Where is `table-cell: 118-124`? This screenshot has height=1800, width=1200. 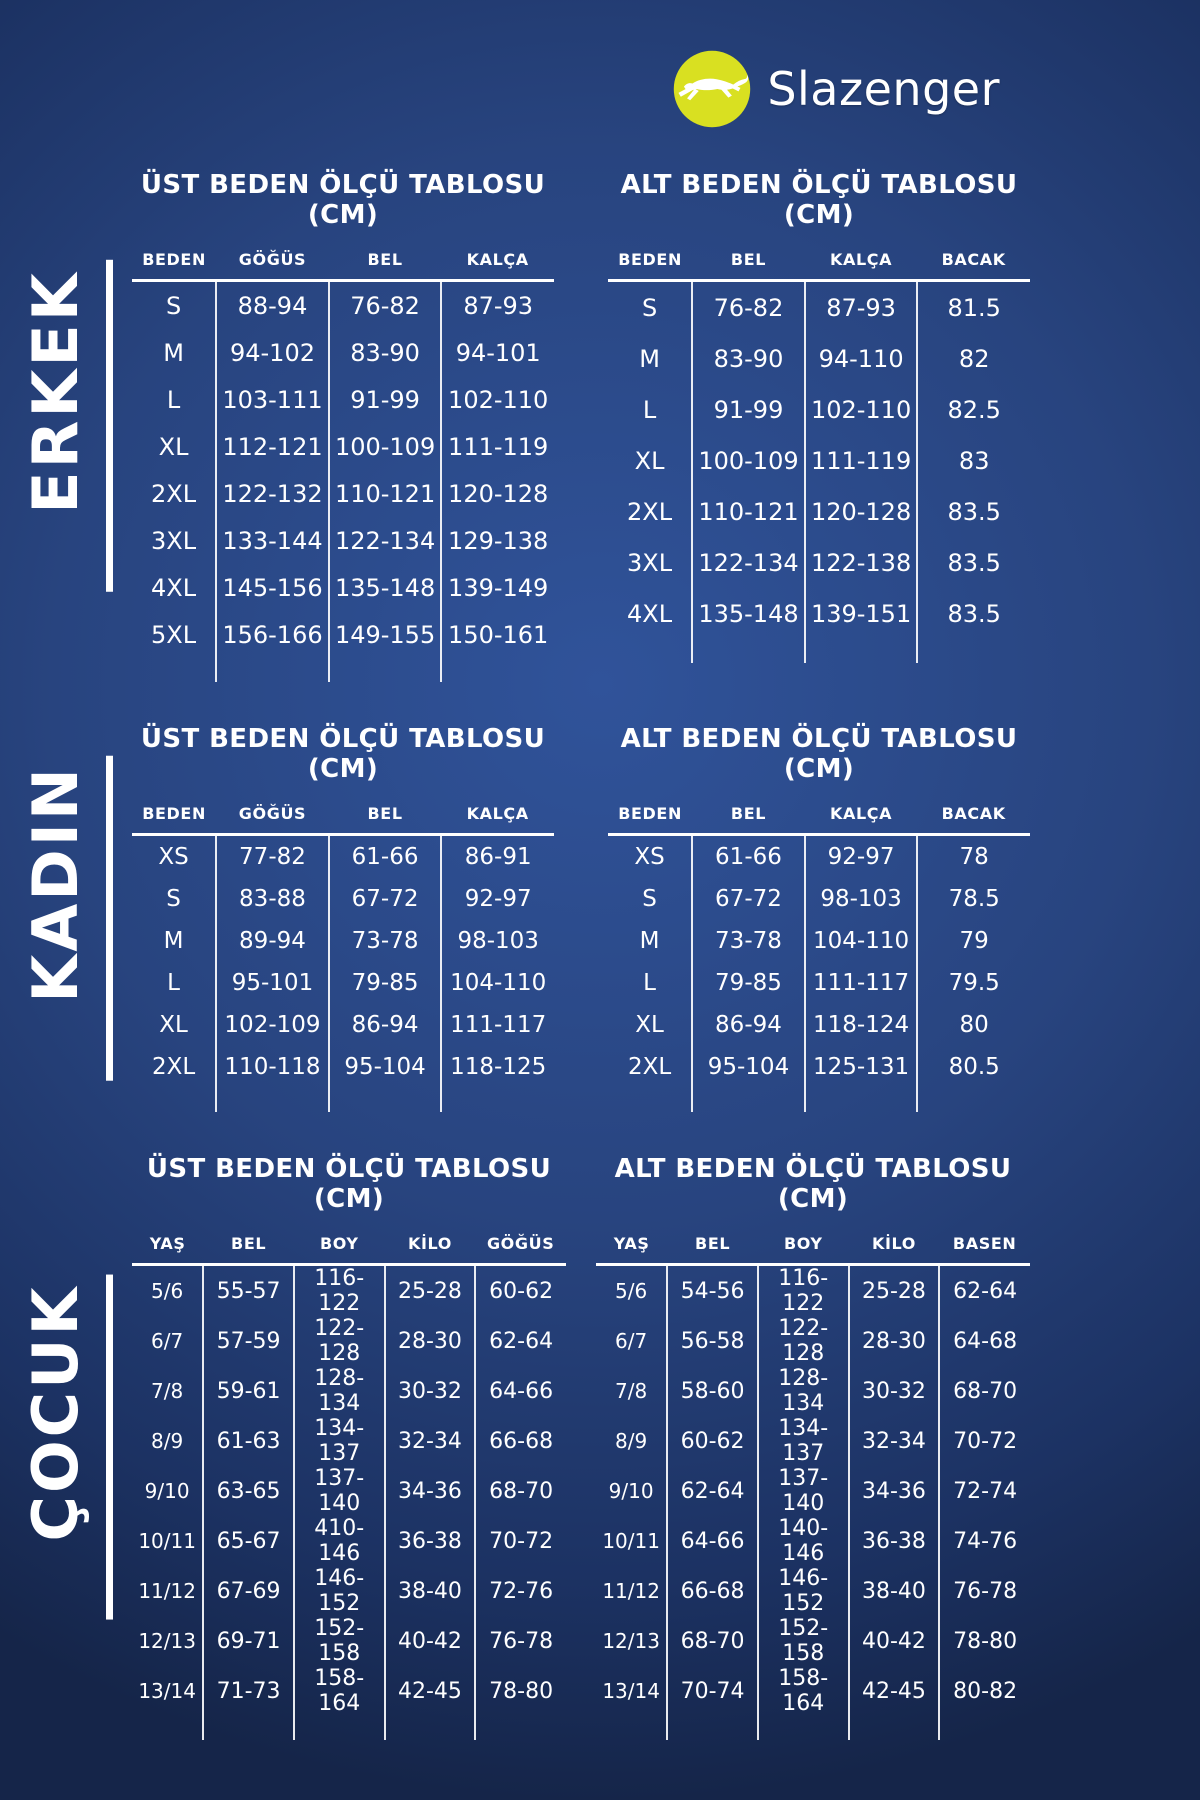
table-cell: 118-124 is located at coordinates (860, 1025).